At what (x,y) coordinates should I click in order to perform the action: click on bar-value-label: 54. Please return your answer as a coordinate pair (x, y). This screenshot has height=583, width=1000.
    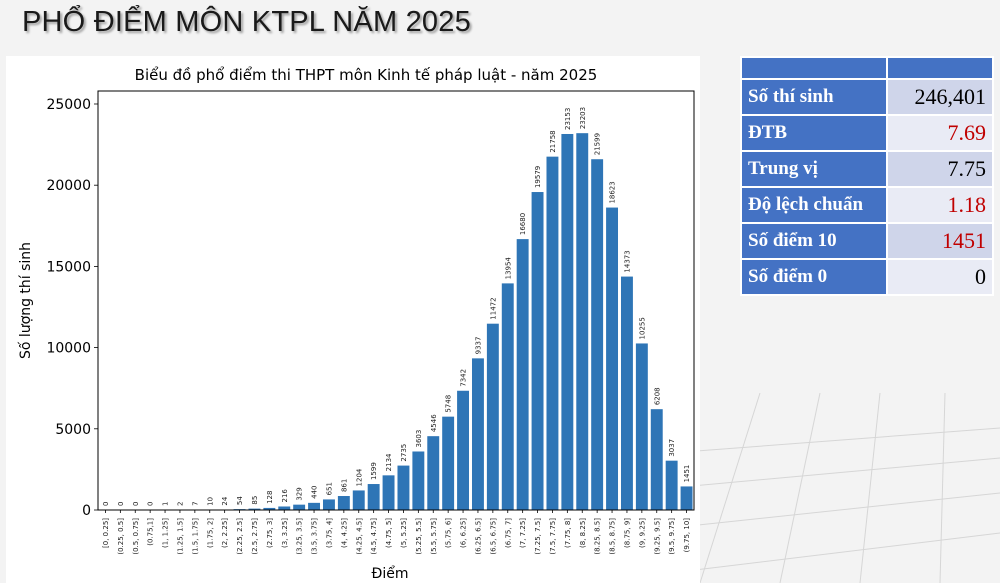
    Looking at the image, I should click on (240, 500).